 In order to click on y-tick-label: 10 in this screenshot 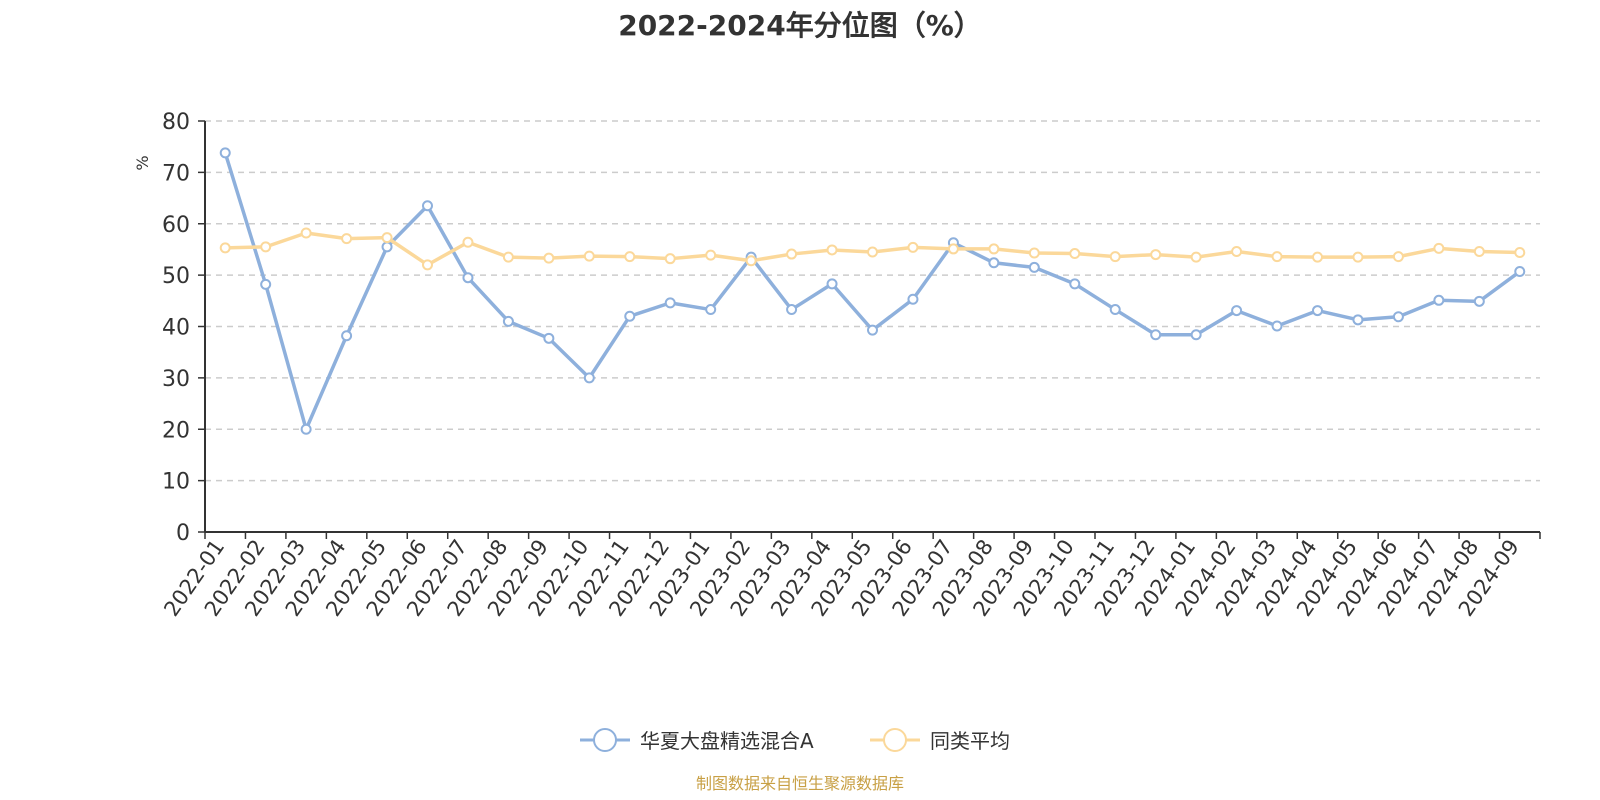, I will do `click(176, 482)`.